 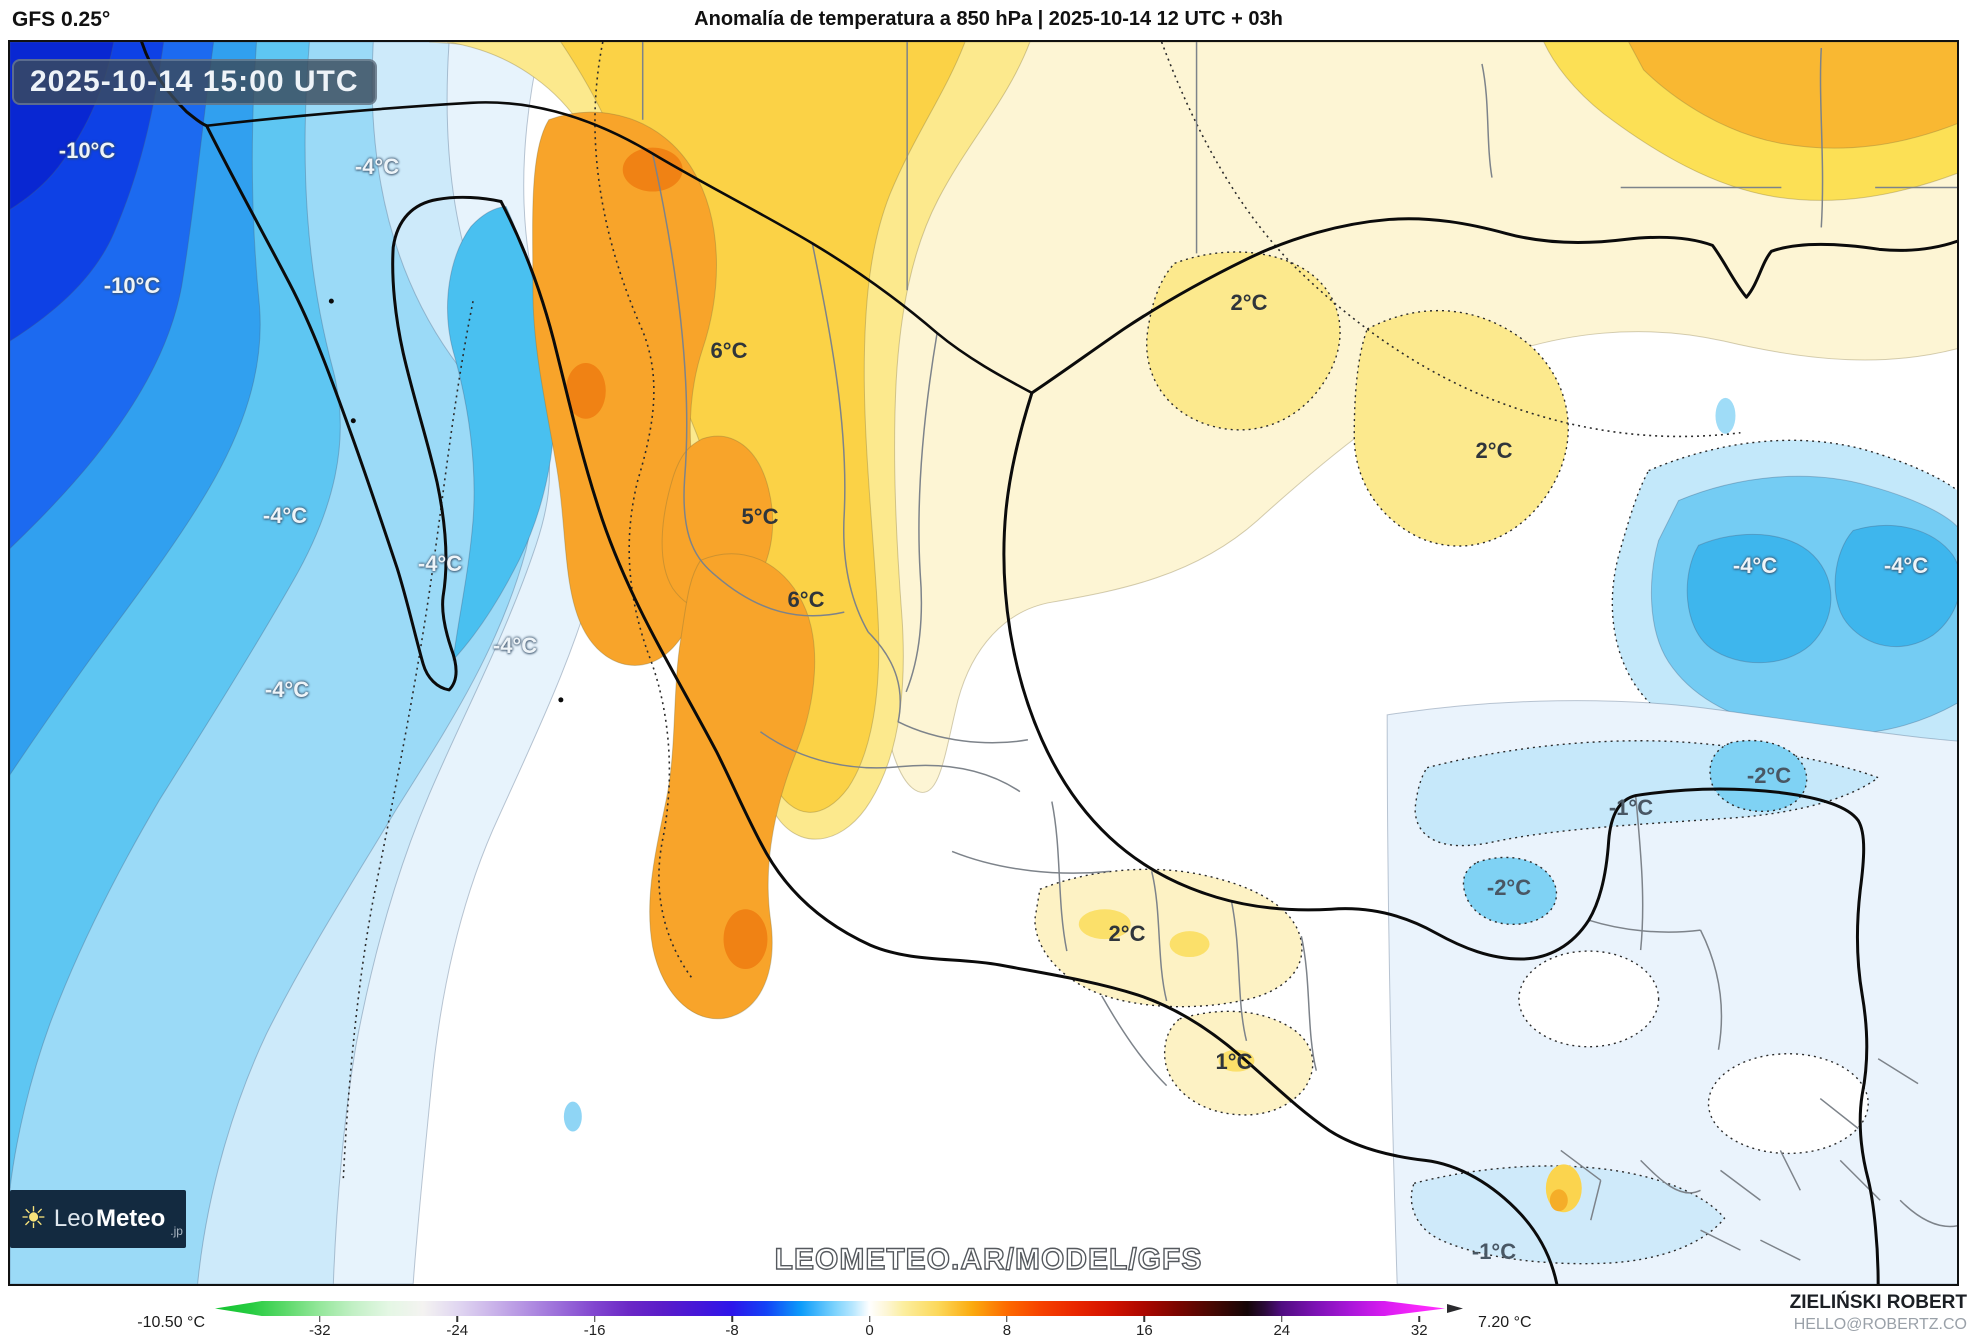 I want to click on colorbar-ticks: -32 -24 -16 -8 0 8 16 24 32, so click(x=830, y=1327).